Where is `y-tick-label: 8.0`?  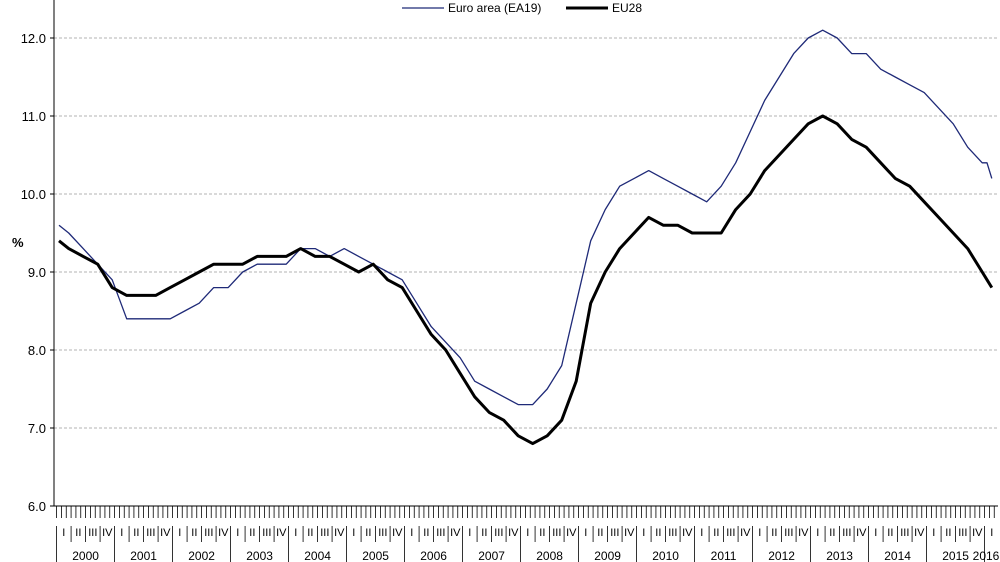 y-tick-label: 8.0 is located at coordinates (37, 350).